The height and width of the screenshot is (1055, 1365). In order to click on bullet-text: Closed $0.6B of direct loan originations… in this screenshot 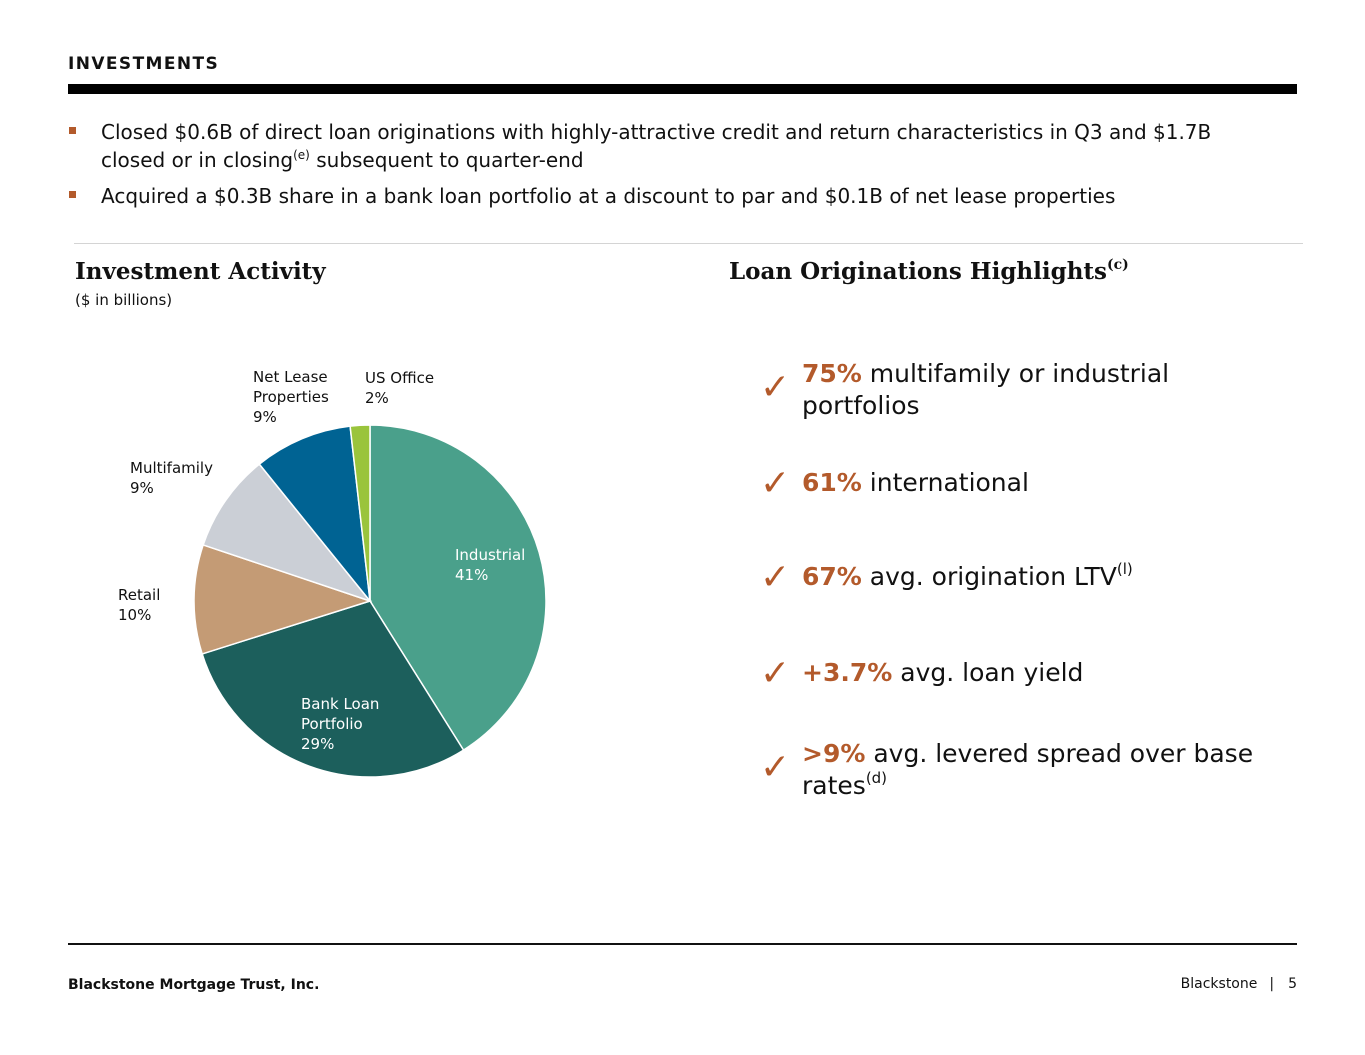, I will do `click(656, 146)`.